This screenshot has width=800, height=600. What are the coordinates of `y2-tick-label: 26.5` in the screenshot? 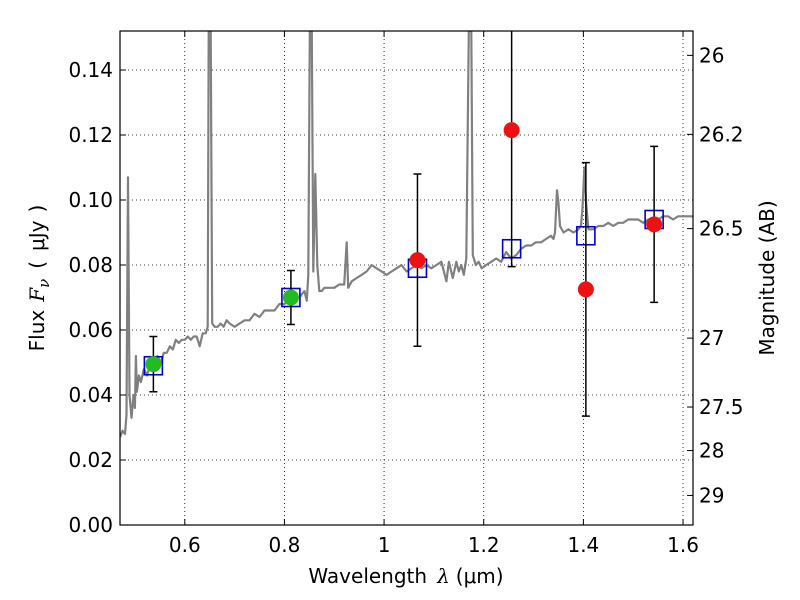 It's located at (721, 229).